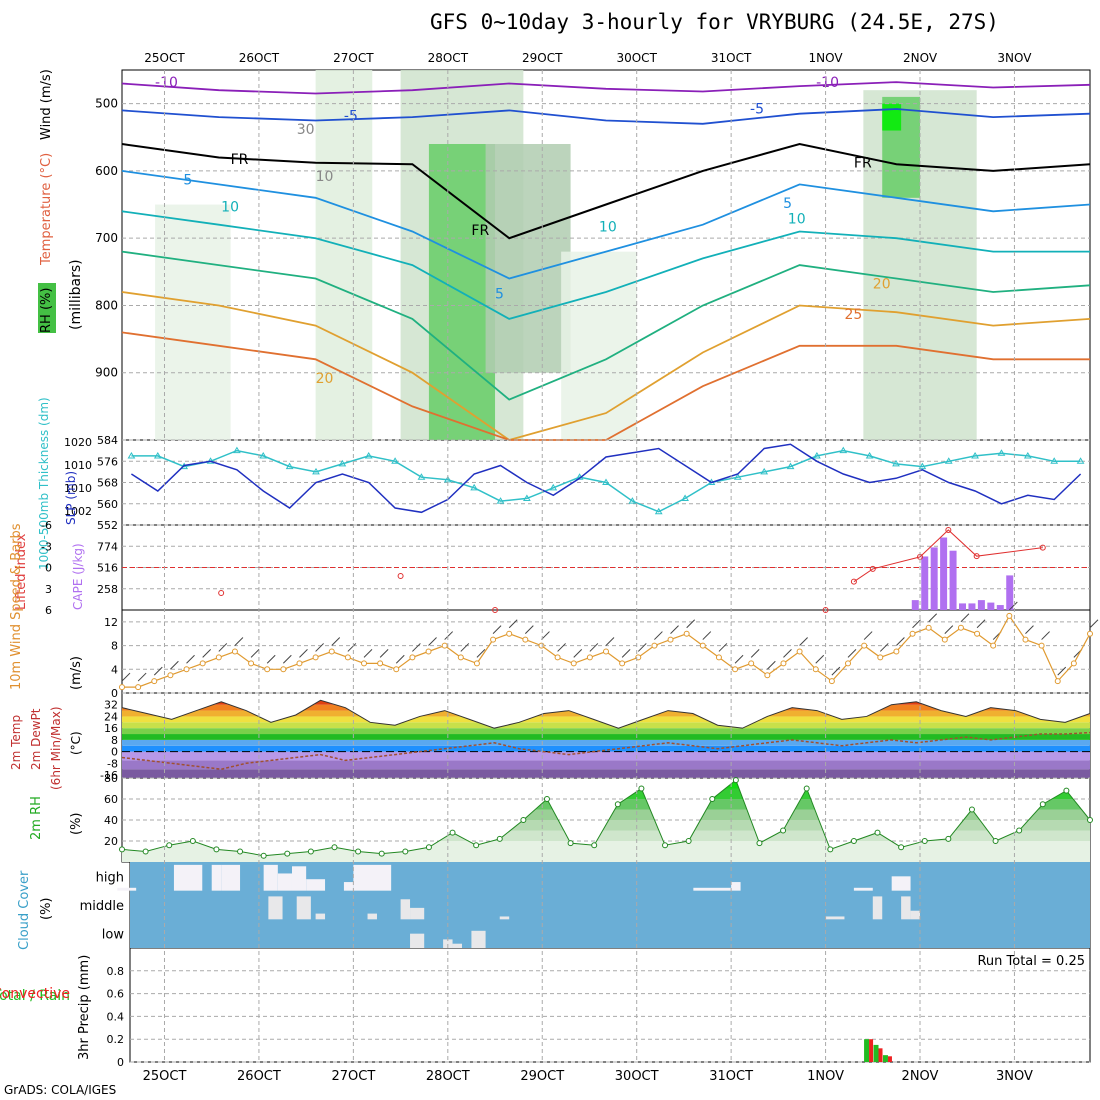 The height and width of the screenshot is (1100, 1100). I want to click on pressure-tick-label: 700, so click(106, 238).